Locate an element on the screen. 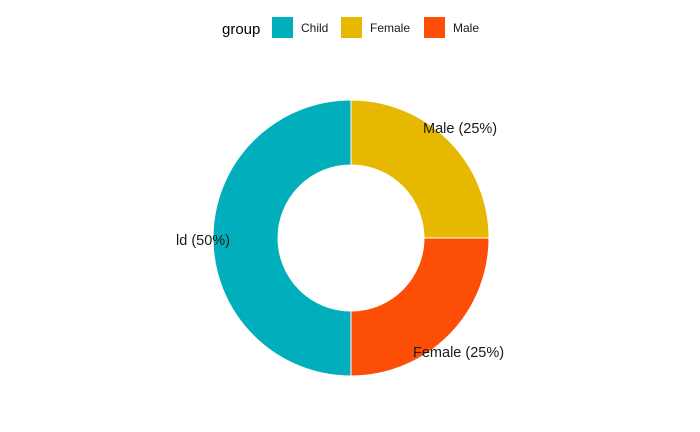 Image resolution: width=700 pixels, height=432 pixels. slice-label-child: ld (50%) is located at coordinates (203, 241).